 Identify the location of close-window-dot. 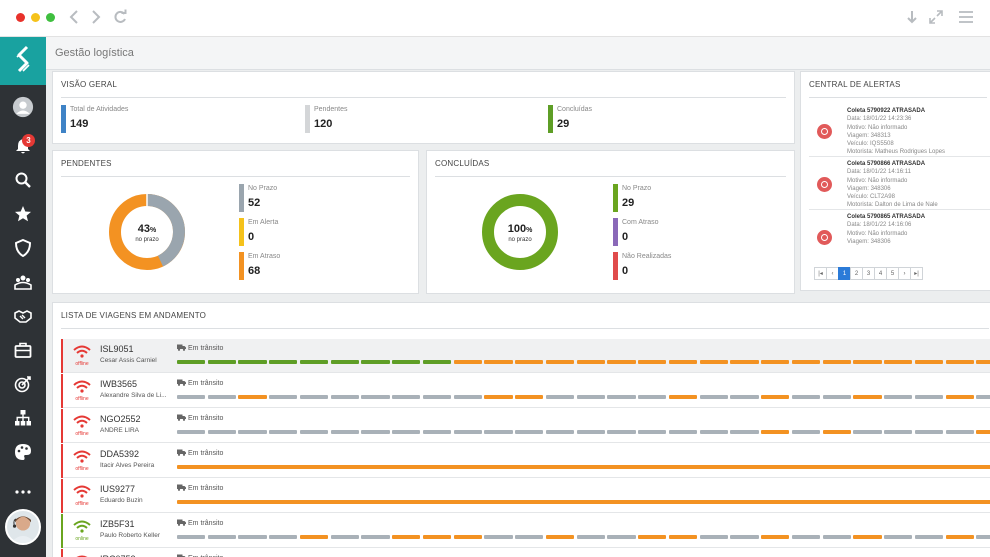
(20, 17).